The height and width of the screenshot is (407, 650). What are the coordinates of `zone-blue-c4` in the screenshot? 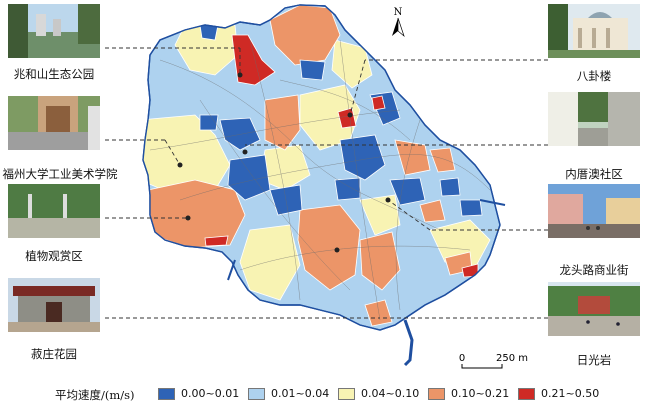 It's located at (407, 191).